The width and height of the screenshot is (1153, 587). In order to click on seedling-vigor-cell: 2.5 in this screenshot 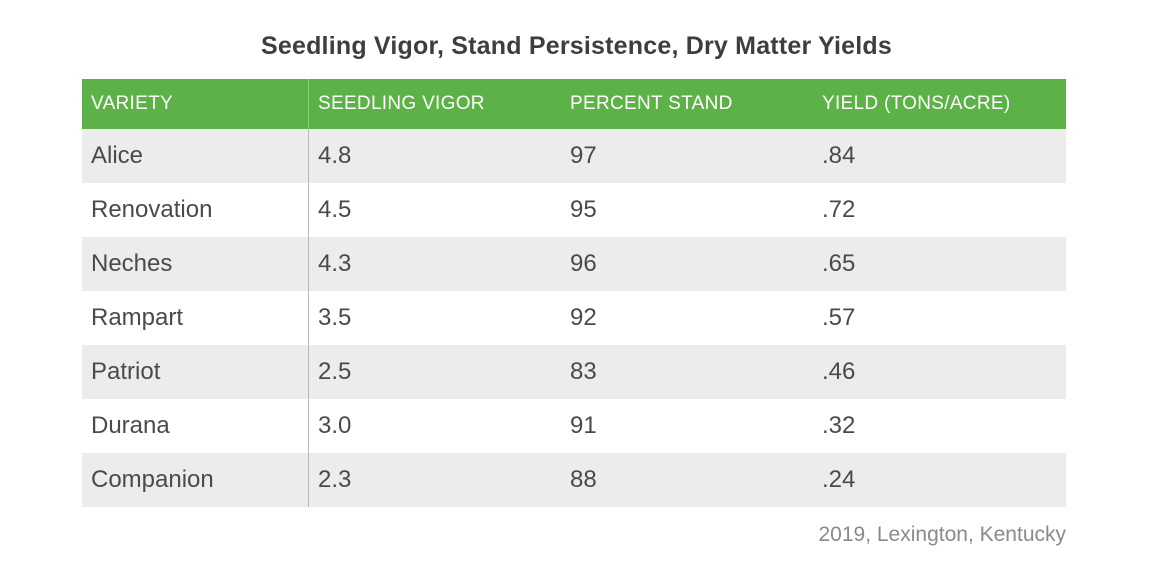, I will do `click(335, 371)`.